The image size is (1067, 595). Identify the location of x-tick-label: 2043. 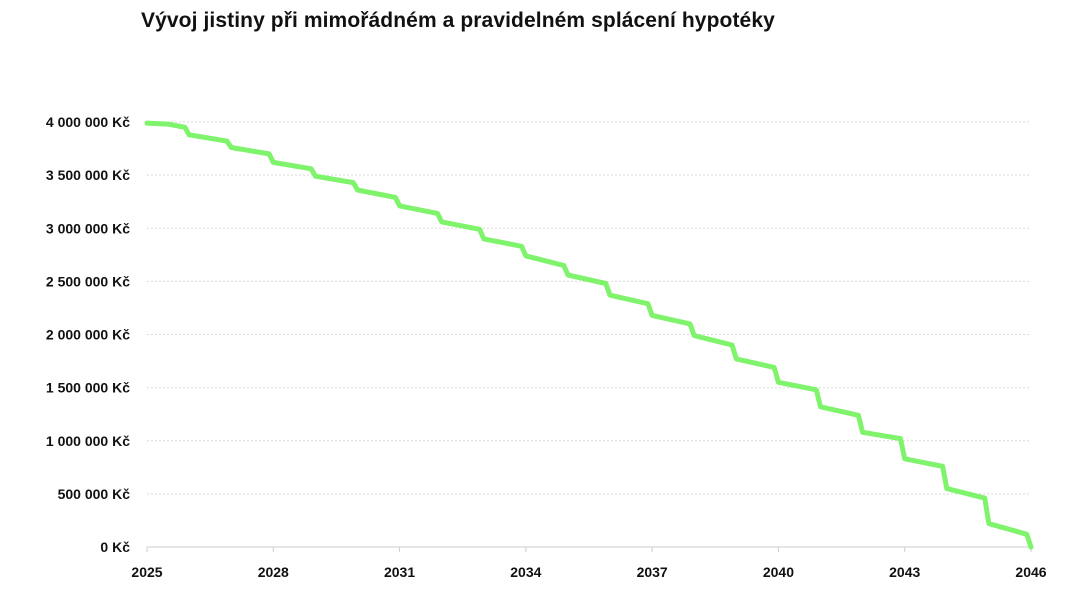
(904, 572).